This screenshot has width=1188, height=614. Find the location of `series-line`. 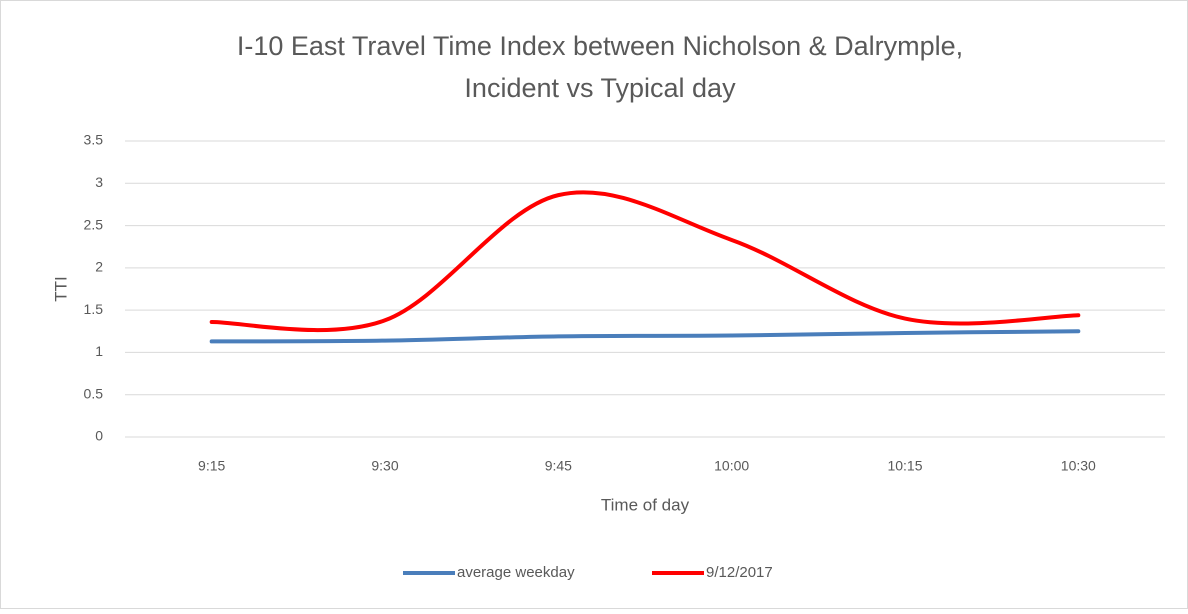

series-line is located at coordinates (645, 336).